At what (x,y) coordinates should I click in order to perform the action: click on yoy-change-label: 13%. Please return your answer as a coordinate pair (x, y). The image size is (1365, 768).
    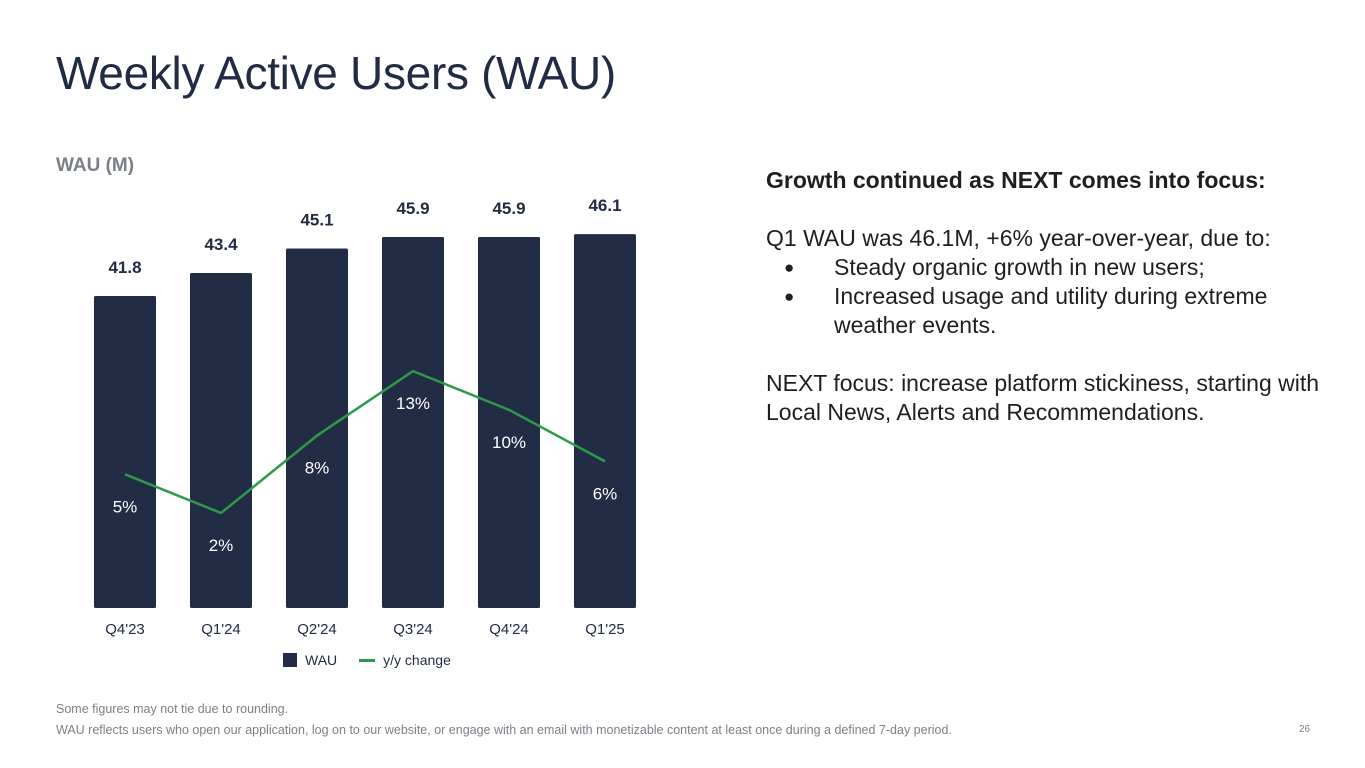
    Looking at the image, I should click on (413, 403).